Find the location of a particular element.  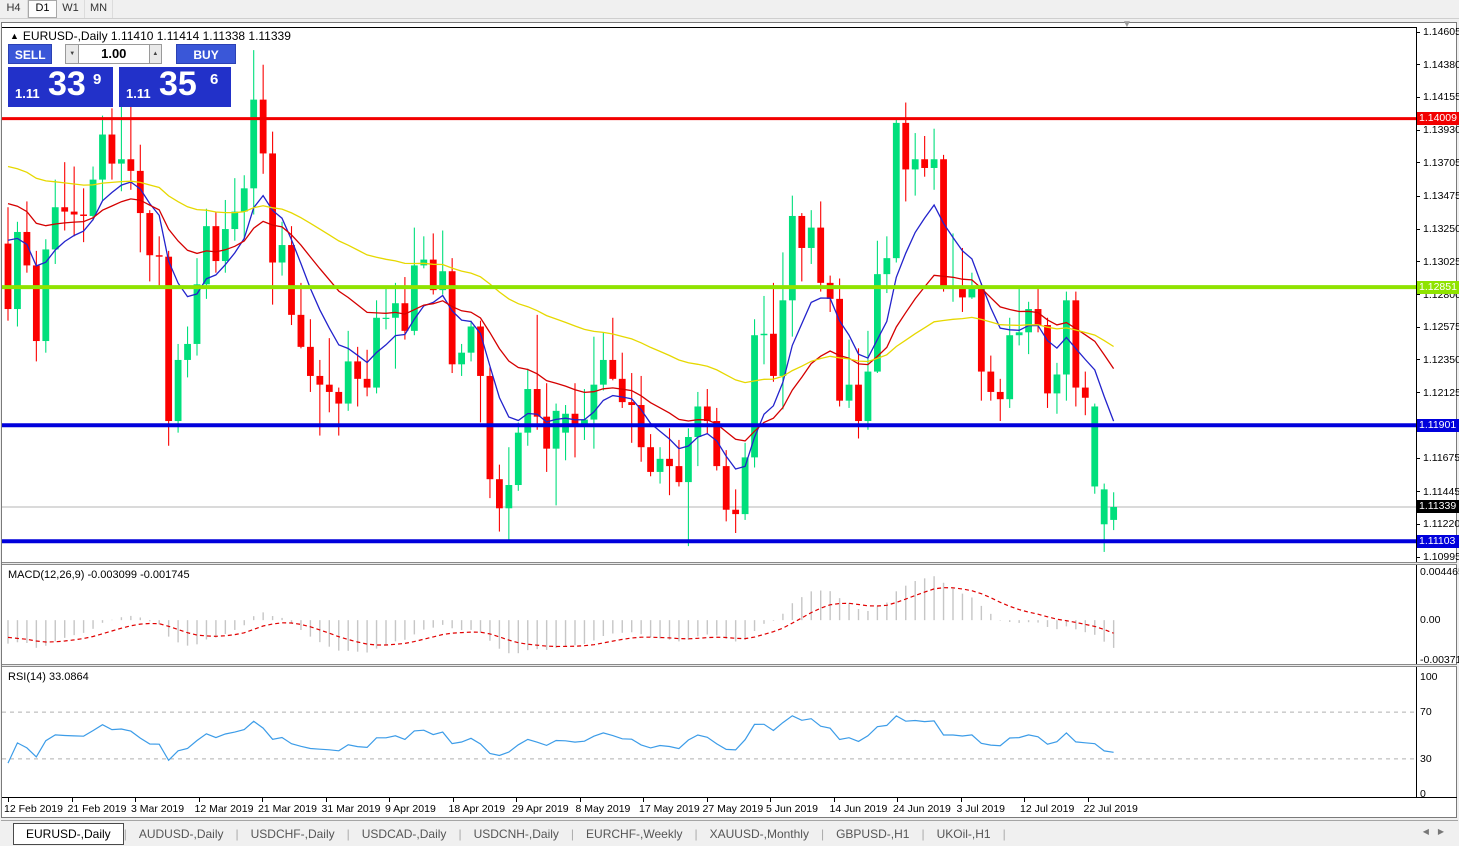

macd-signal-line is located at coordinates (560, 617).